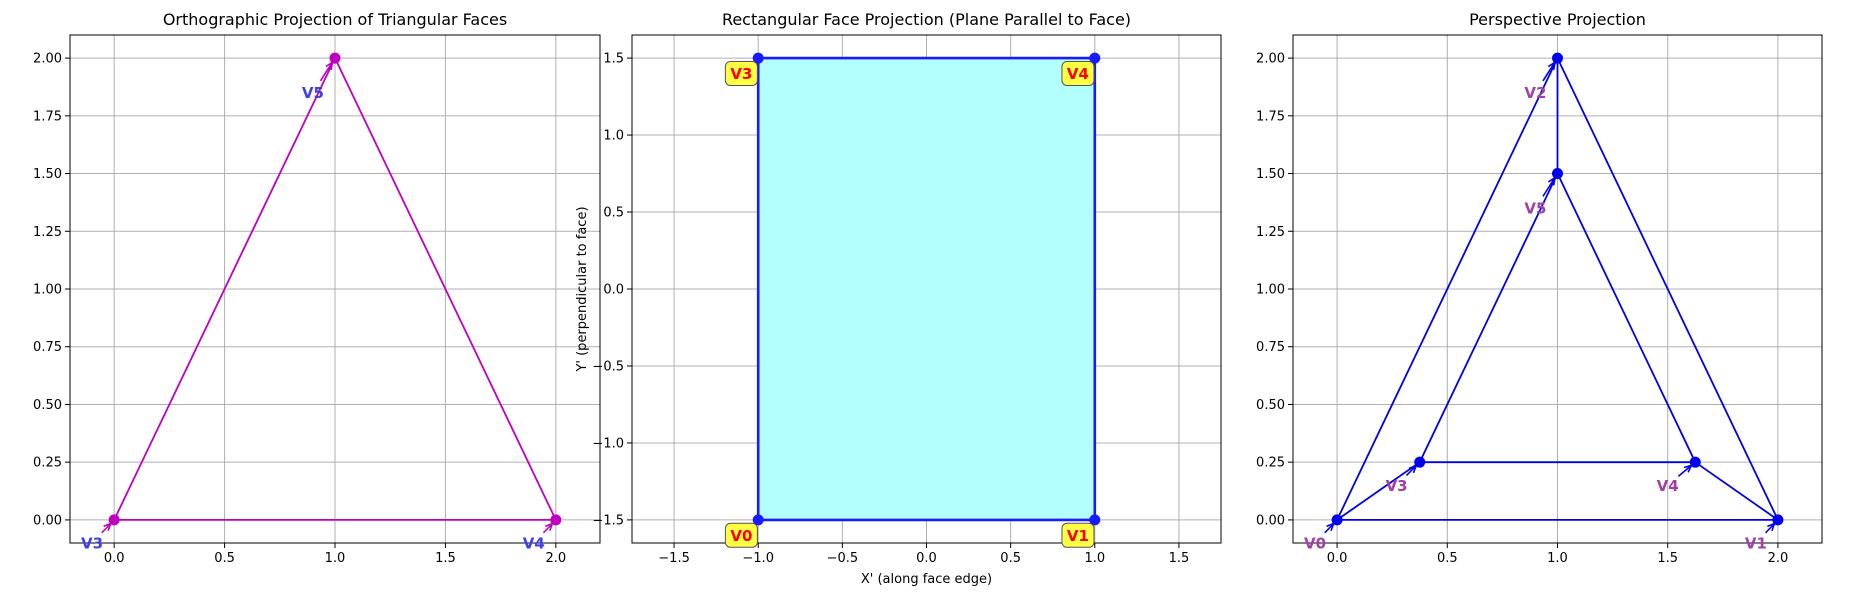 The width and height of the screenshot is (1854, 604). I want to click on y-tick-label: 1.0, so click(613, 136).